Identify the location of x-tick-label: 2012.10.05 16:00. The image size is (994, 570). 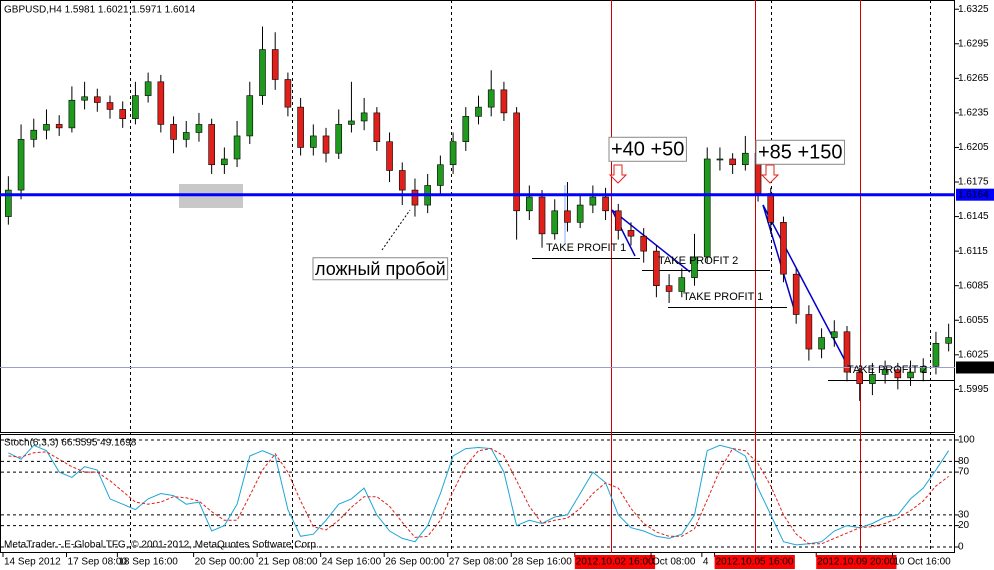
(755, 562).